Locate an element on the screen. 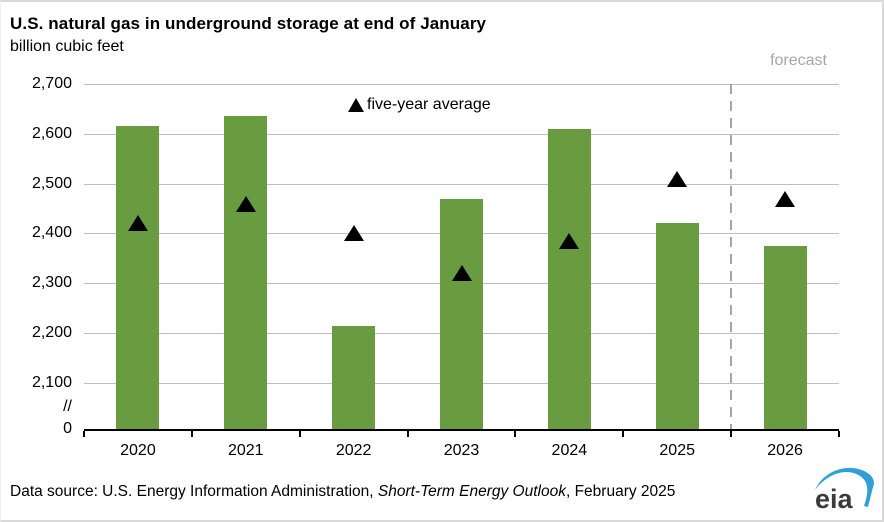 The height and width of the screenshot is (522, 884). legend-label: five-year average is located at coordinates (429, 104).